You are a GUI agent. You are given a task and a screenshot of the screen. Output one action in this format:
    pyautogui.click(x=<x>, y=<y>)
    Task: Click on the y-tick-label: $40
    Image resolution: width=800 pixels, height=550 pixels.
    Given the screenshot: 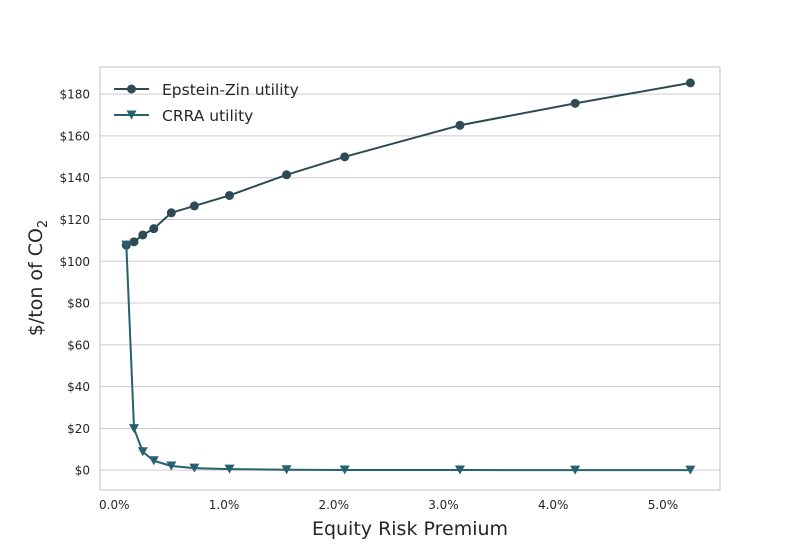 What is the action you would take?
    pyautogui.click(x=78, y=387)
    